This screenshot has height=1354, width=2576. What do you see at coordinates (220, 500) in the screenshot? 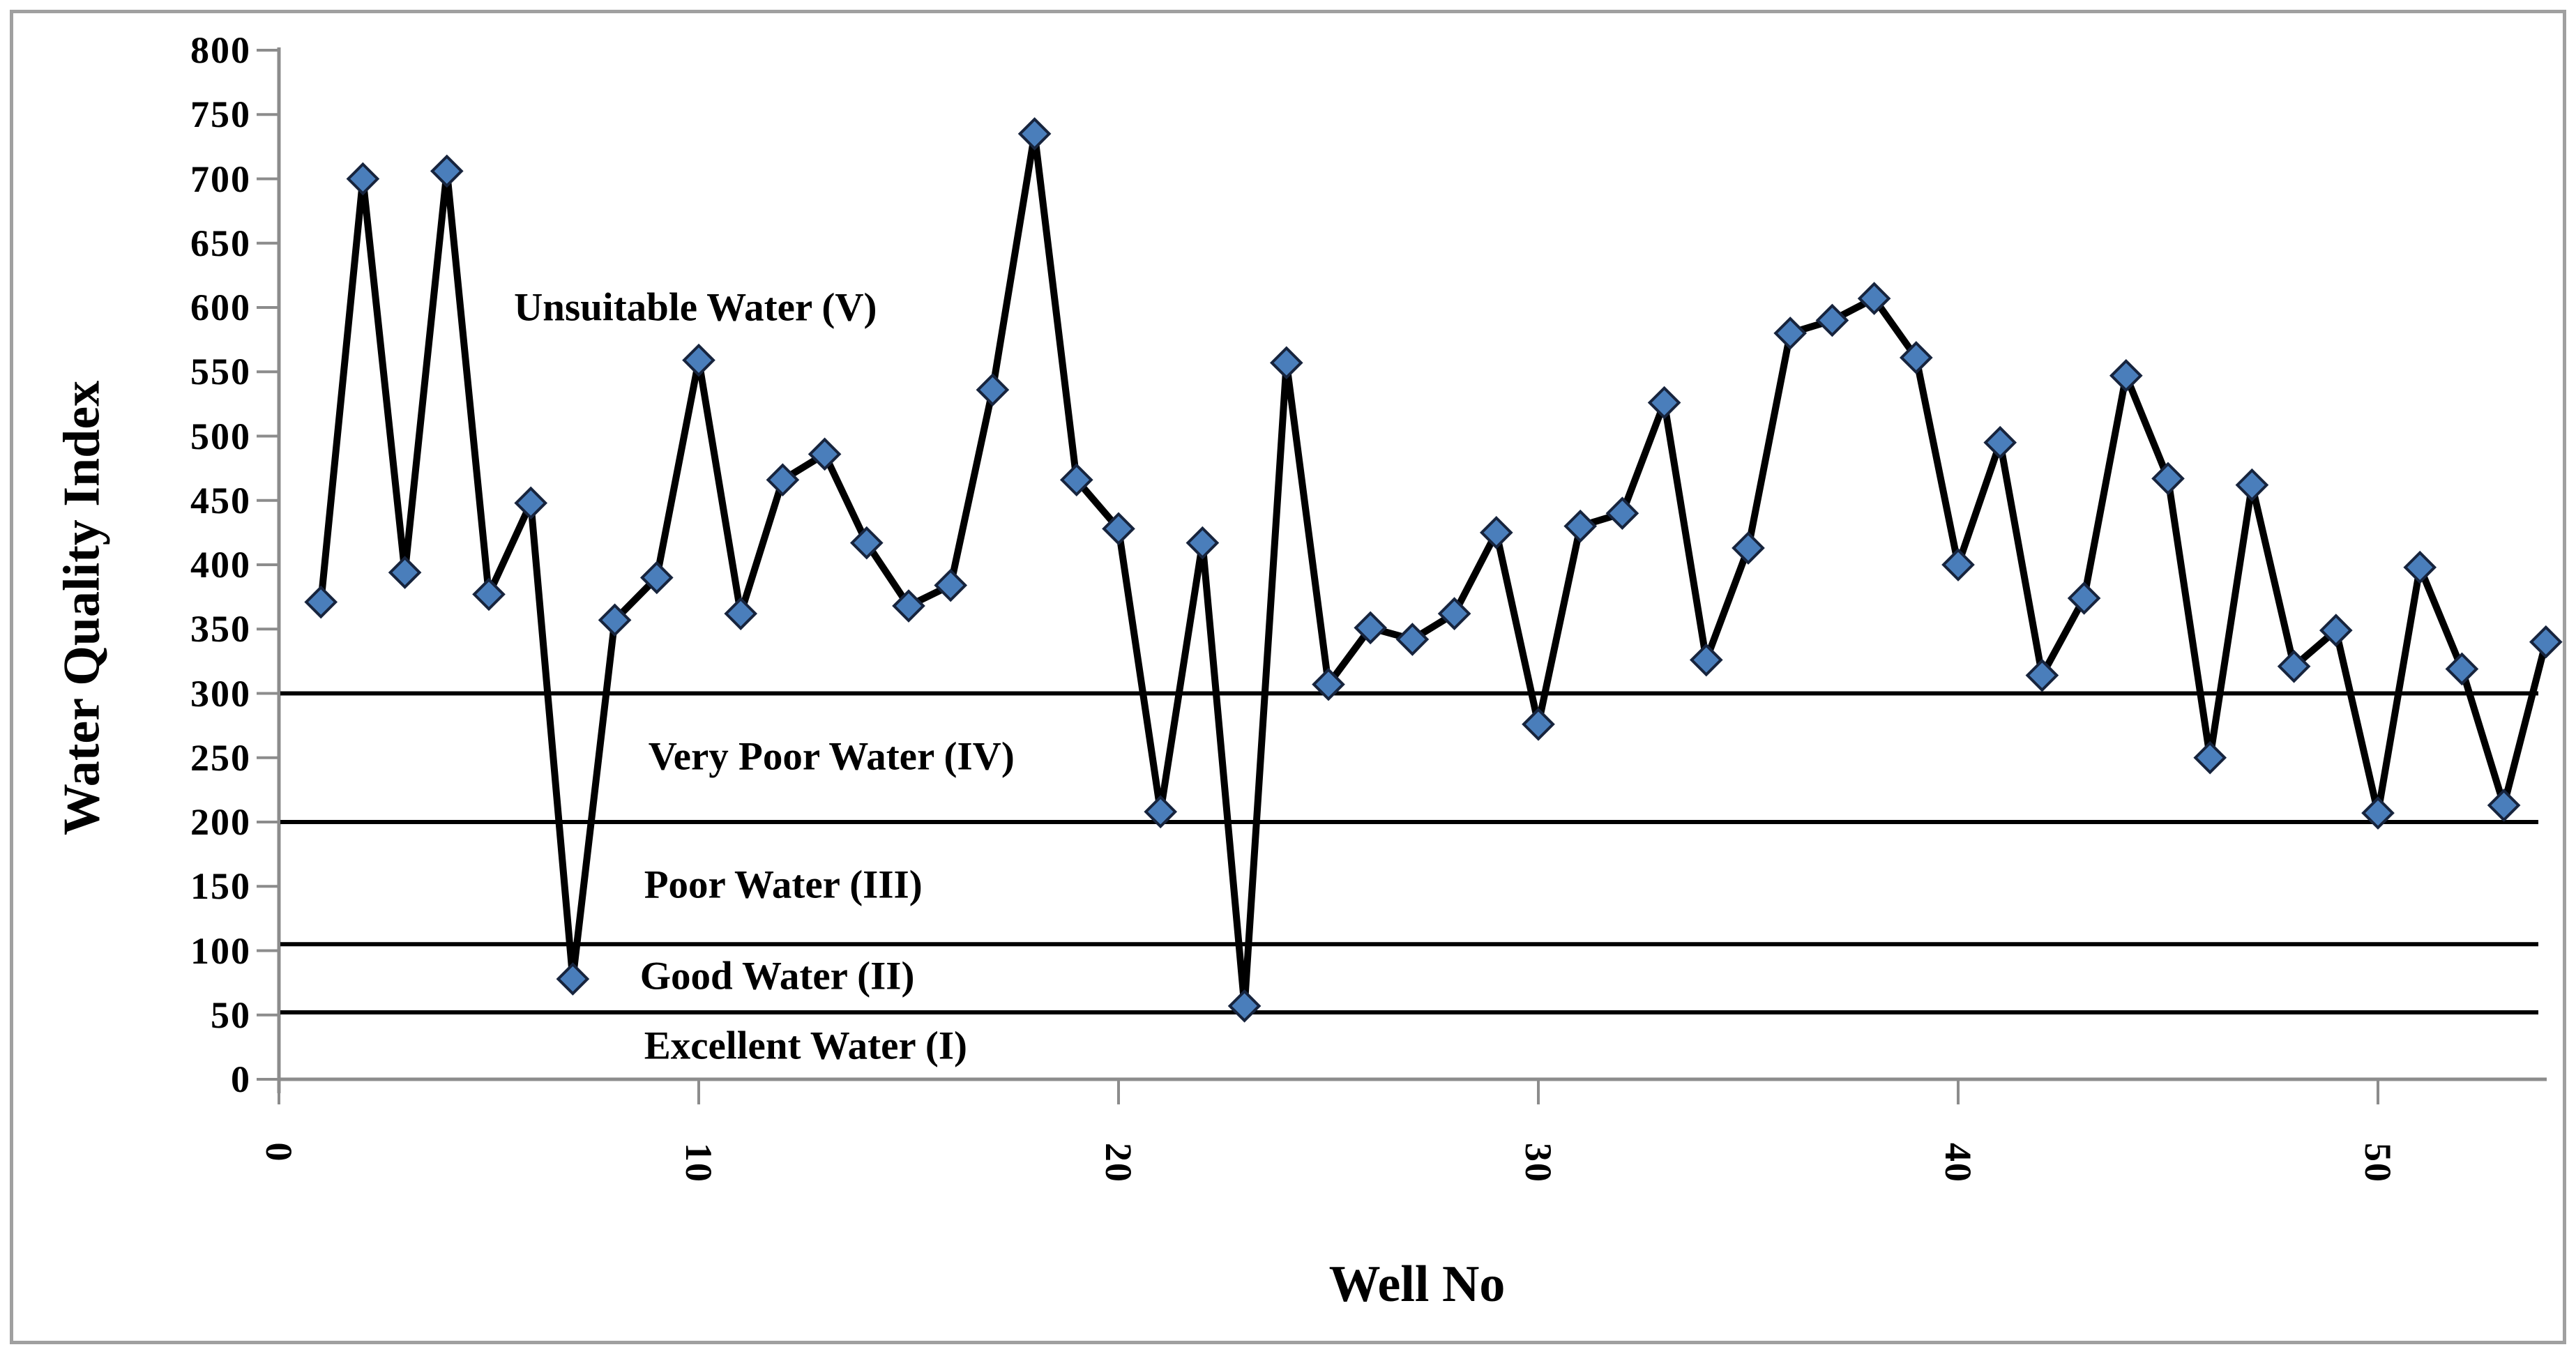
I see `y-tick-label-450: 450` at bounding box center [220, 500].